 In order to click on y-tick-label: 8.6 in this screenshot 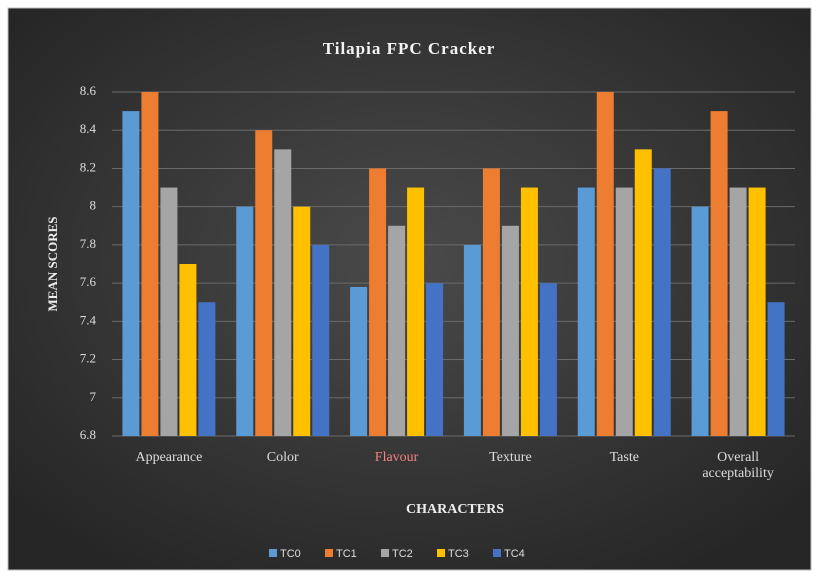, I will do `click(88, 90)`.